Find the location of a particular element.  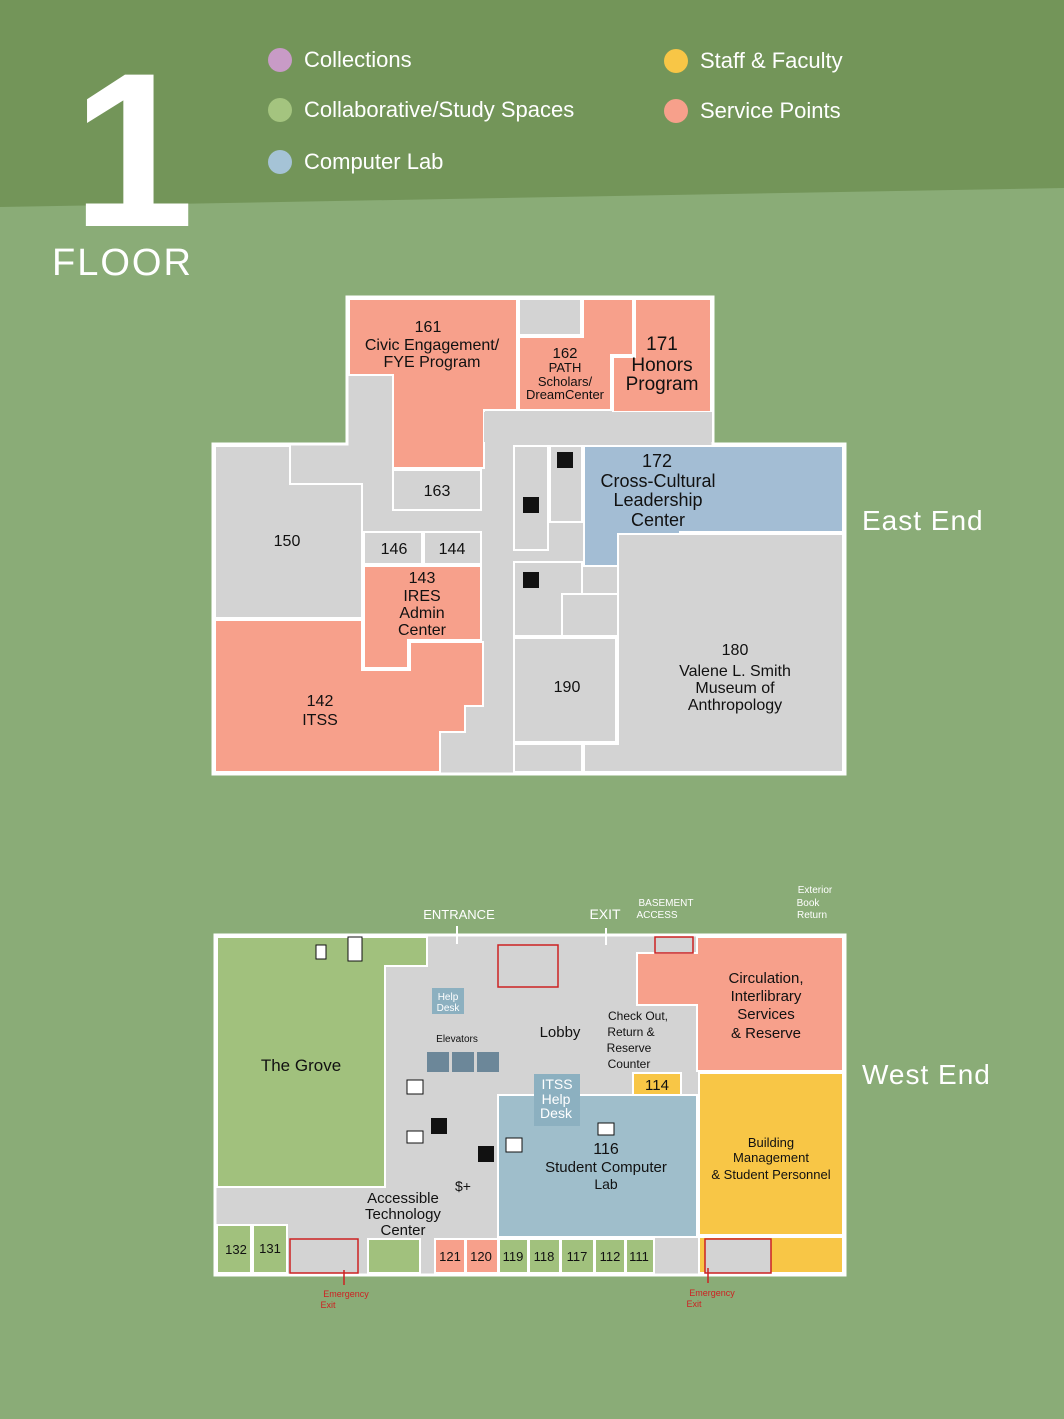

help-desk-a: Help is located at coordinates (448, 997).